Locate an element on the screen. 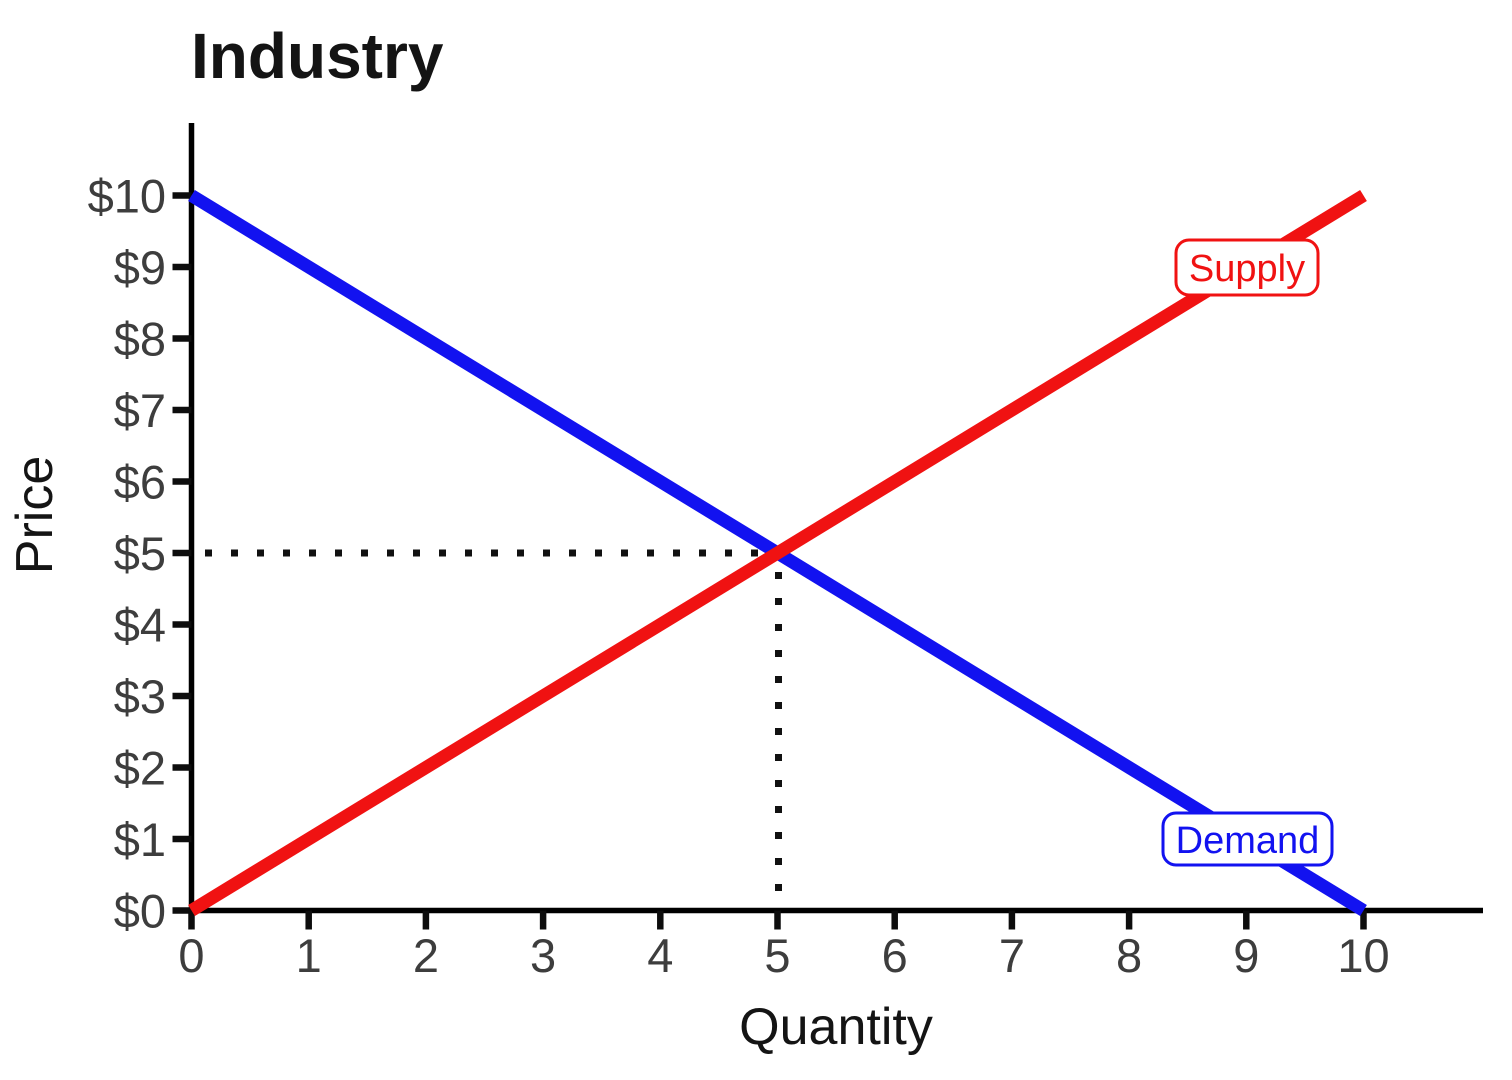 The width and height of the screenshot is (1512, 1080). x-tick-label: 2 is located at coordinates (426, 955).